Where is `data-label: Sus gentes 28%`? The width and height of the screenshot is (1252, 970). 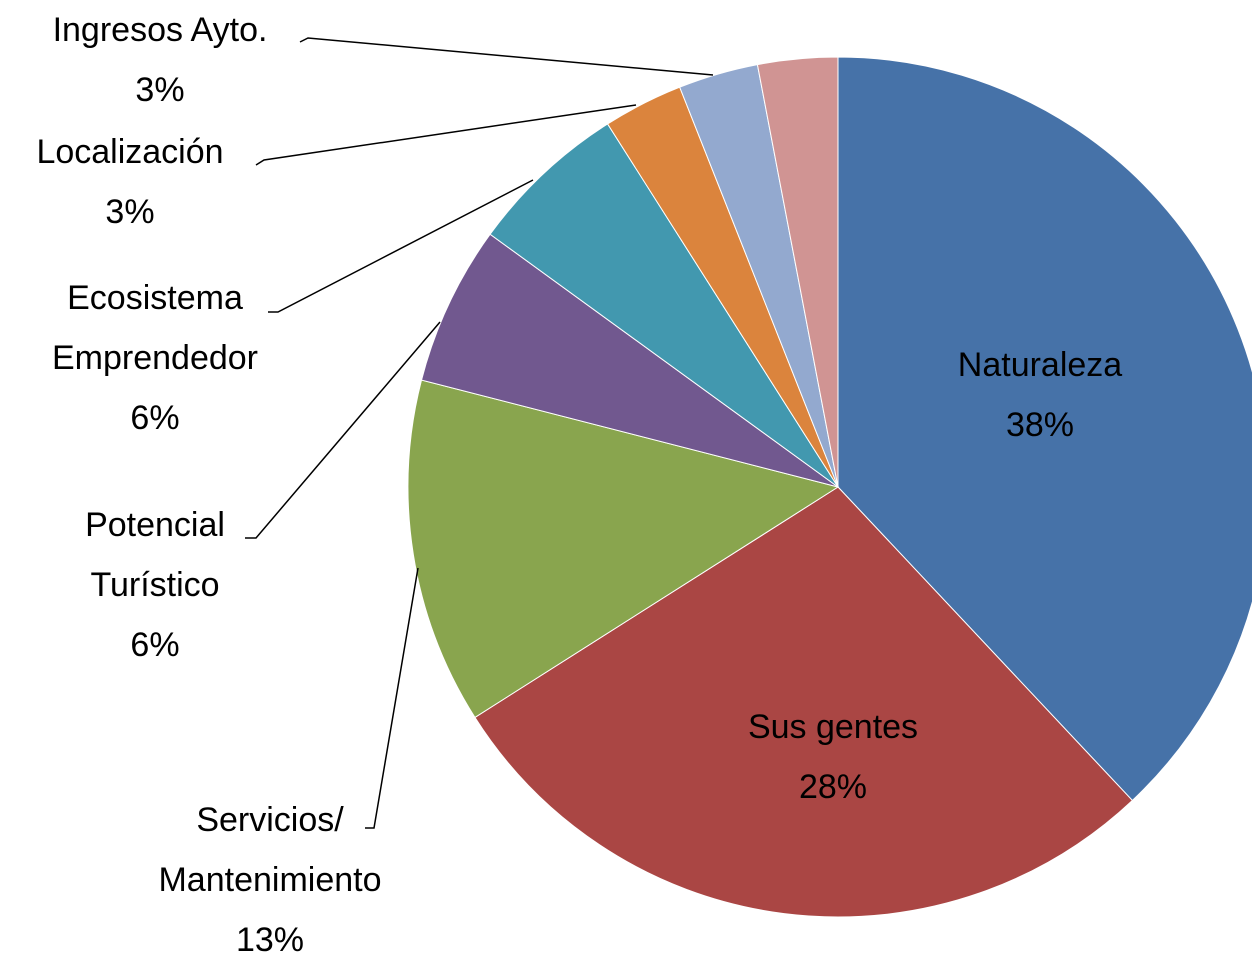 data-label: Sus gentes 28% is located at coordinates (833, 757).